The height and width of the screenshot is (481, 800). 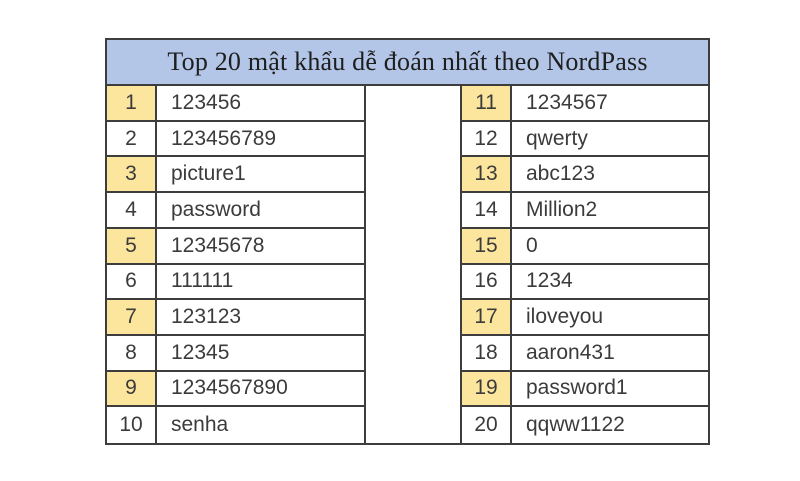 I want to click on password-cell: Million2, so click(x=610, y=211).